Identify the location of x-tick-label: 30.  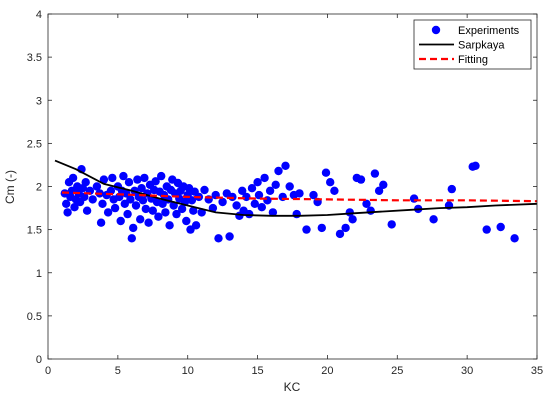
(467, 371).